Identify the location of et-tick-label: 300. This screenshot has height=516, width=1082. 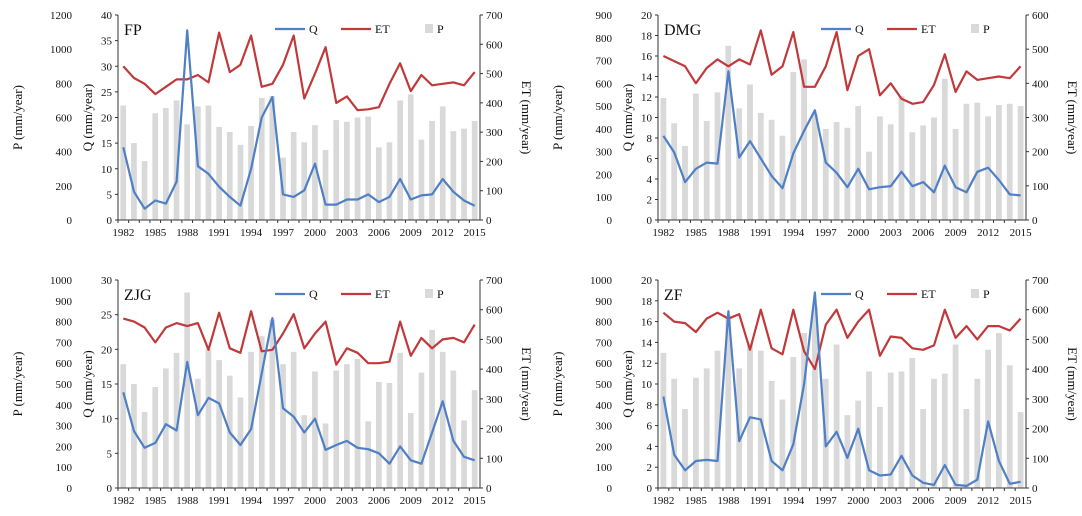
(1040, 400).